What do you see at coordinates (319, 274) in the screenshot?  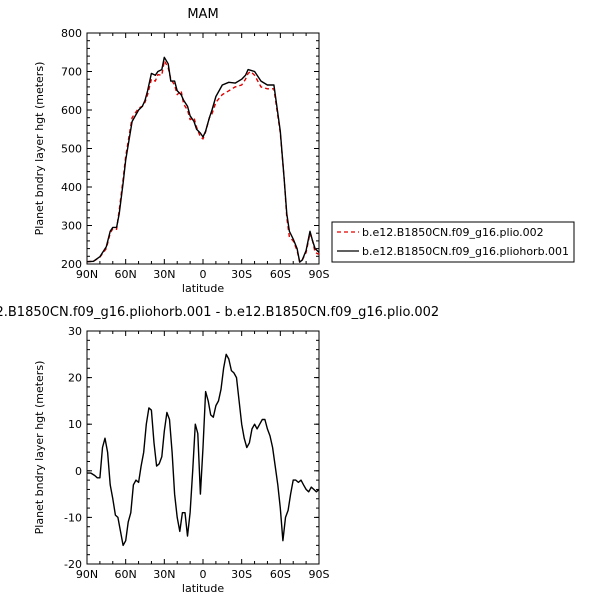 I see `top-x-tick-label: 90S` at bounding box center [319, 274].